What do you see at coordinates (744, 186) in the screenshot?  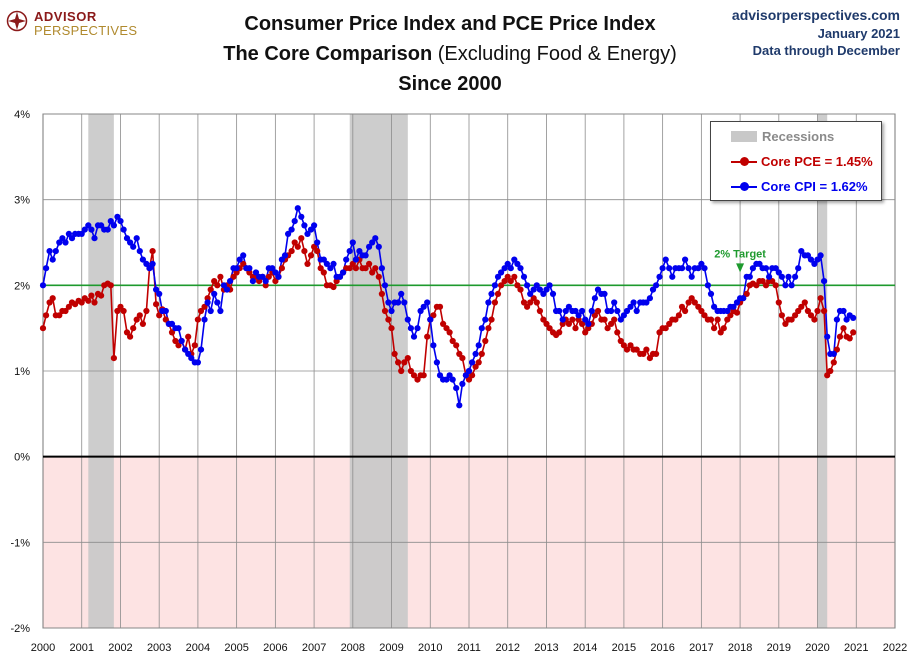 I see `cpi-dot-swatch` at bounding box center [744, 186].